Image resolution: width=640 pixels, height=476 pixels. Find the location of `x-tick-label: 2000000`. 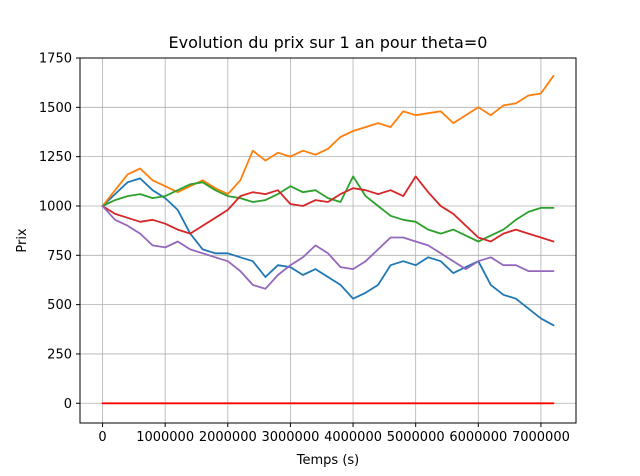

x-tick-label: 2000000 is located at coordinates (228, 437).